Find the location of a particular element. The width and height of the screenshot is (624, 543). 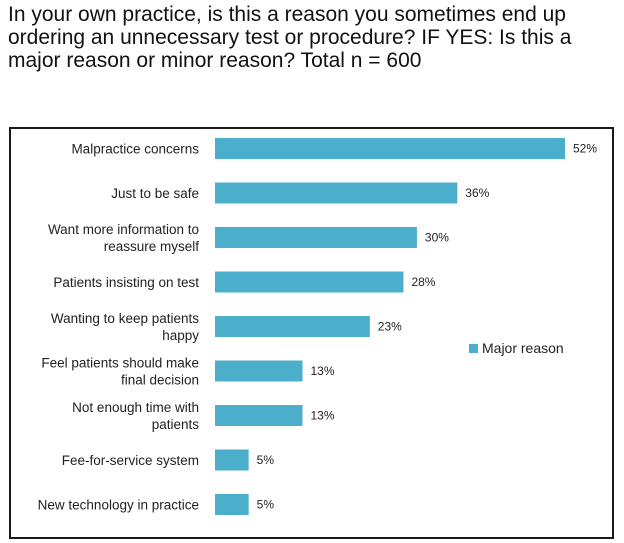

category-label: New technology in practice is located at coordinates (118, 505).